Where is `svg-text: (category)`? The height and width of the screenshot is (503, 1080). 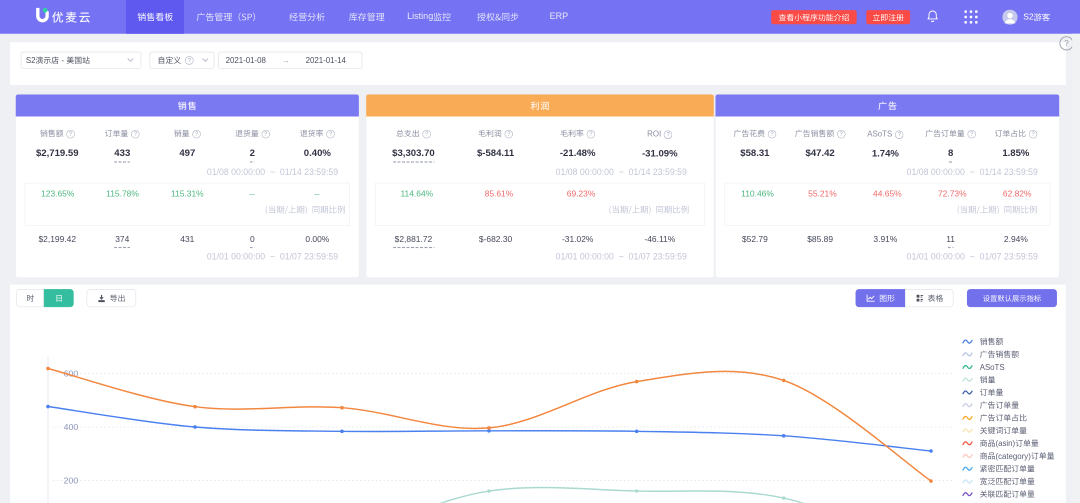
svg-text: (category) is located at coordinates (1013, 456).